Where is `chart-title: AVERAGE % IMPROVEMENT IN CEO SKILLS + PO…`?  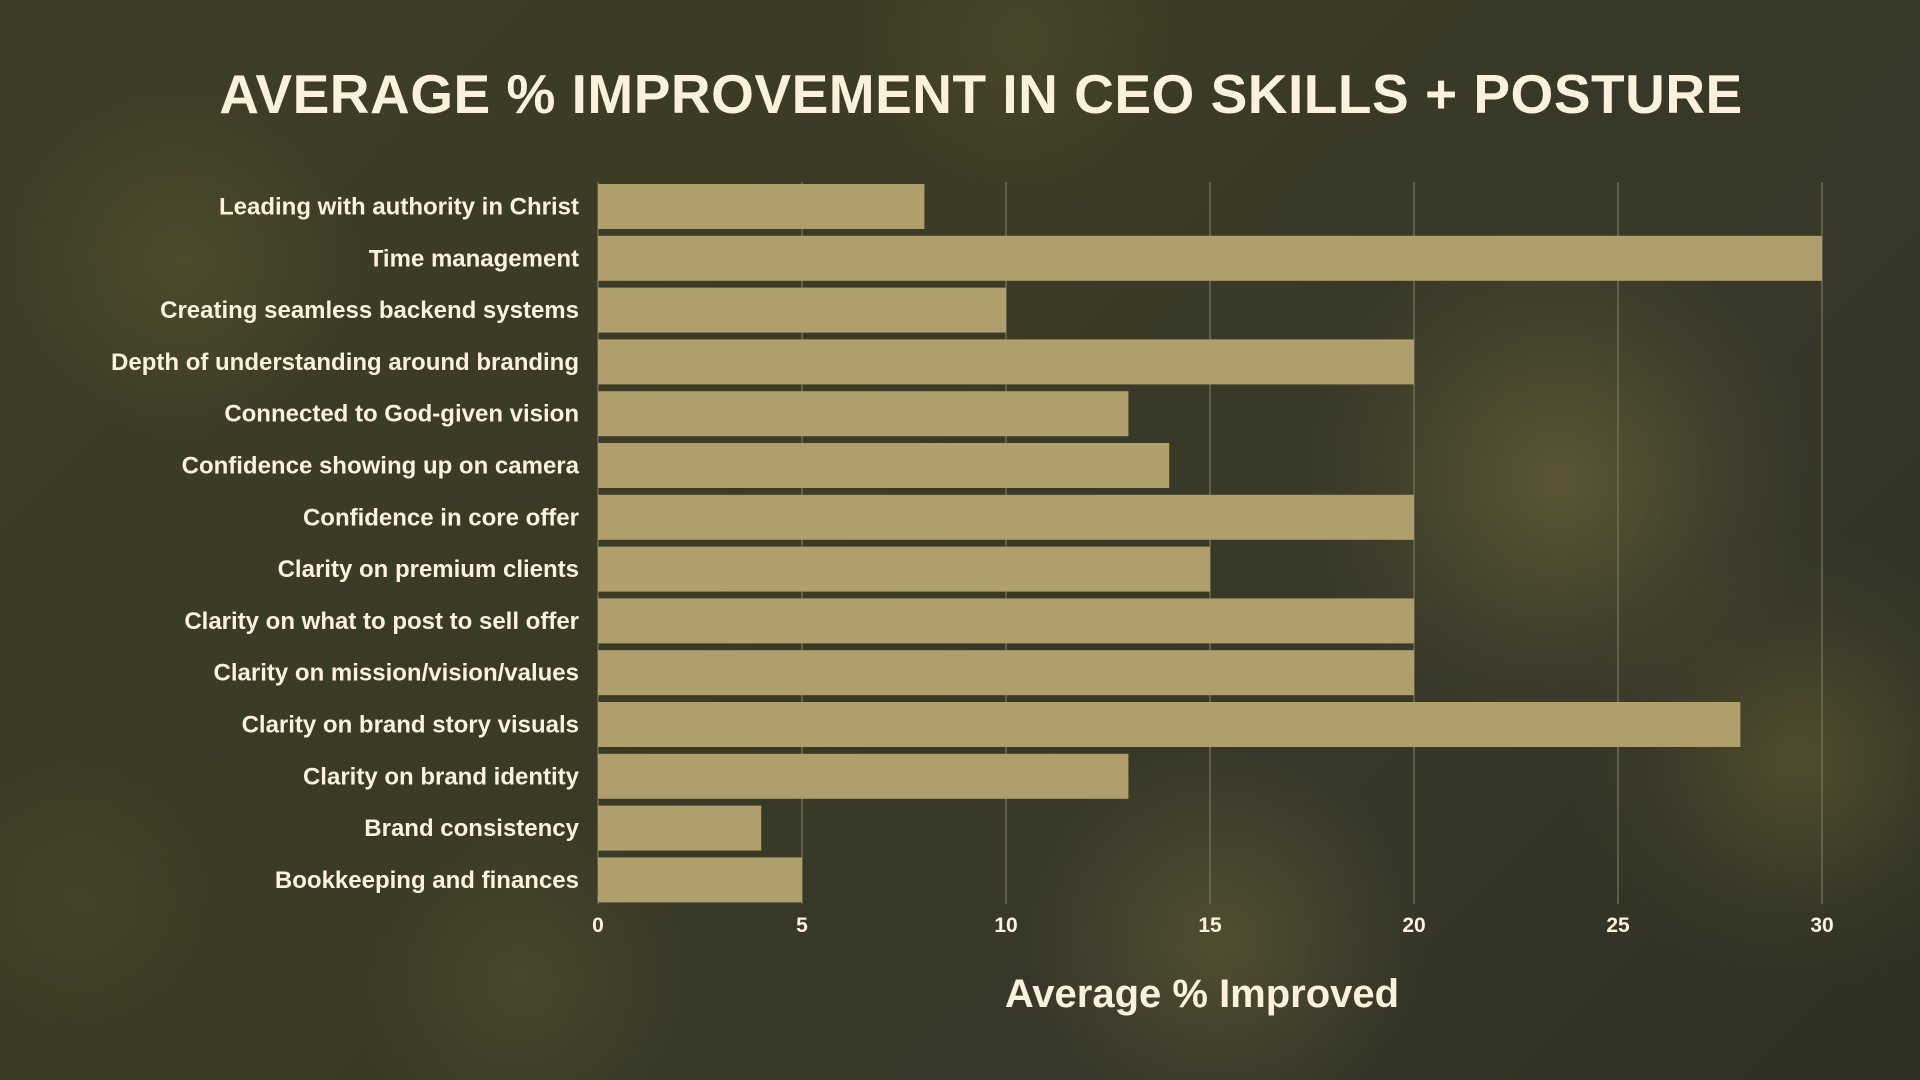
chart-title: AVERAGE % IMPROVEMENT IN CEO SKILLS + PO… is located at coordinates (981, 94).